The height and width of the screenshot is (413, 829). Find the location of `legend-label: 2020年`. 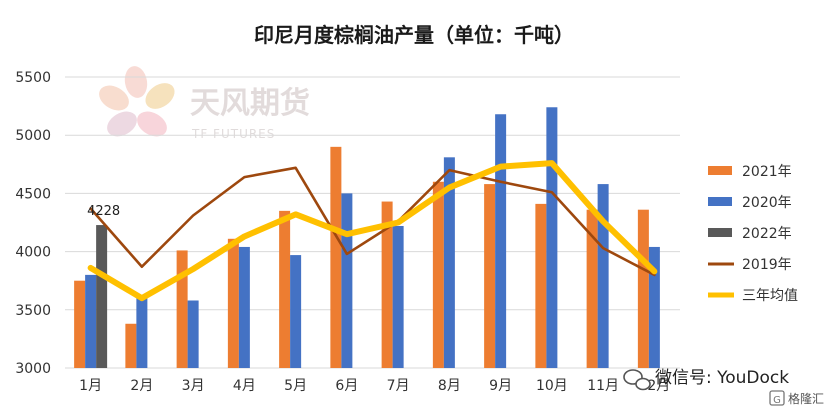

legend-label: 2020年 is located at coordinates (767, 203).